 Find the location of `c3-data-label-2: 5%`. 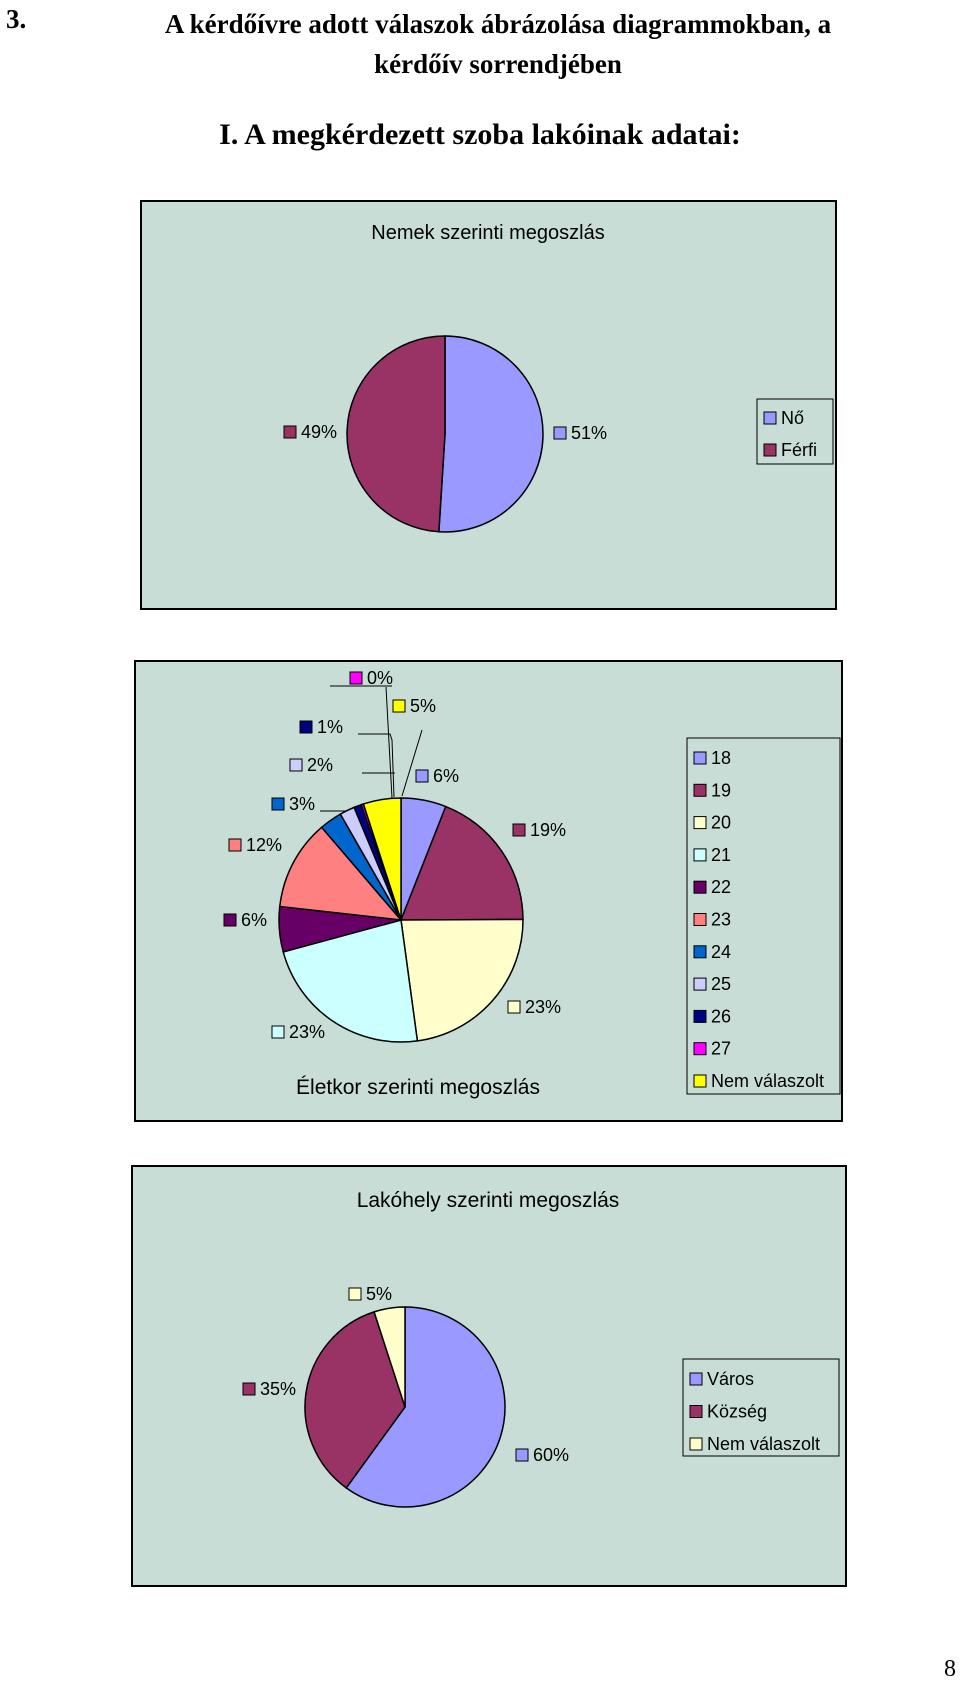

c3-data-label-2: 5% is located at coordinates (379, 1294).